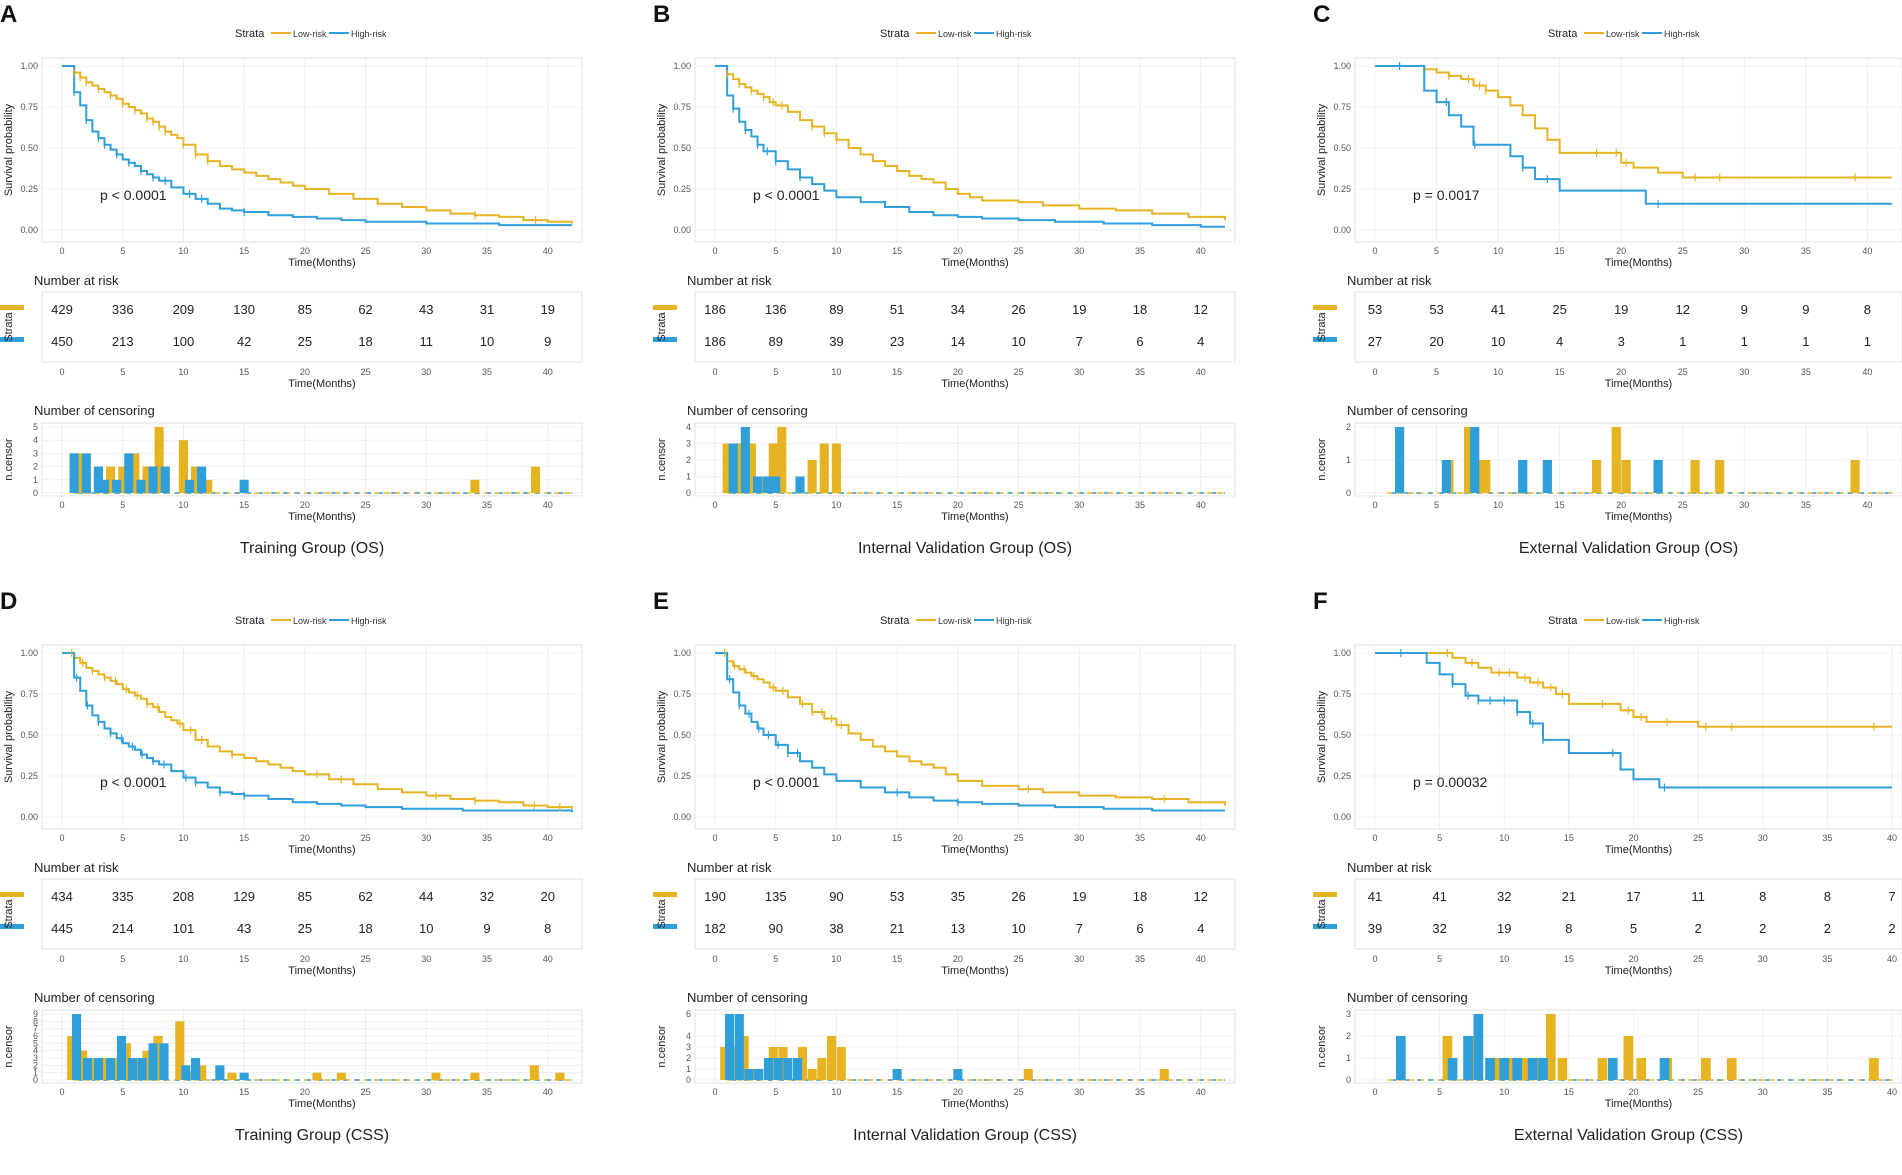  Describe the element at coordinates (1446, 195) in the screenshot. I see `p-value: p = 0.0017` at that location.